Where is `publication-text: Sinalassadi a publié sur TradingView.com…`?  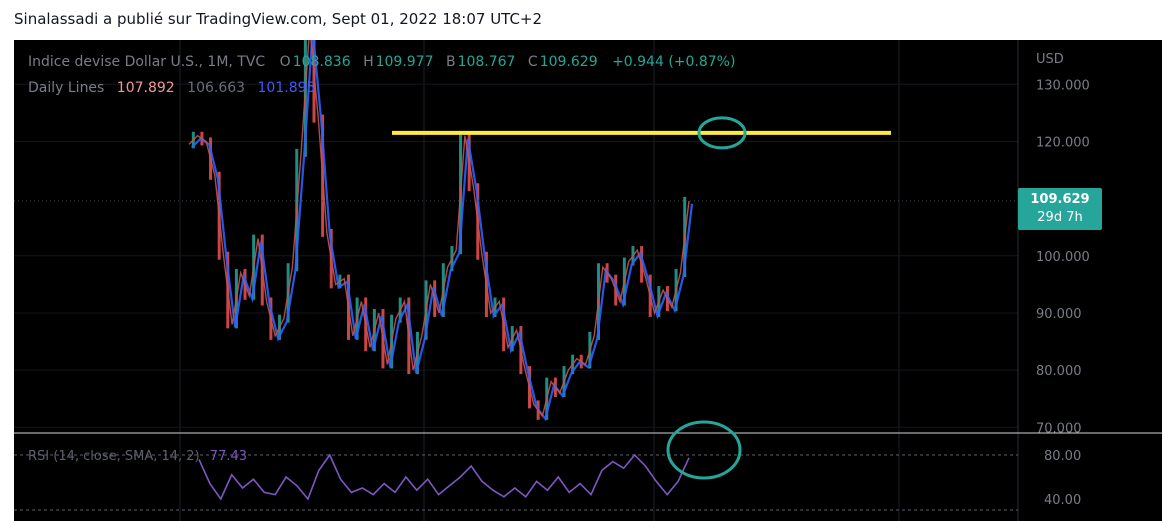 publication-text: Sinalassadi a publié sur TradingView.com… is located at coordinates (278, 19).